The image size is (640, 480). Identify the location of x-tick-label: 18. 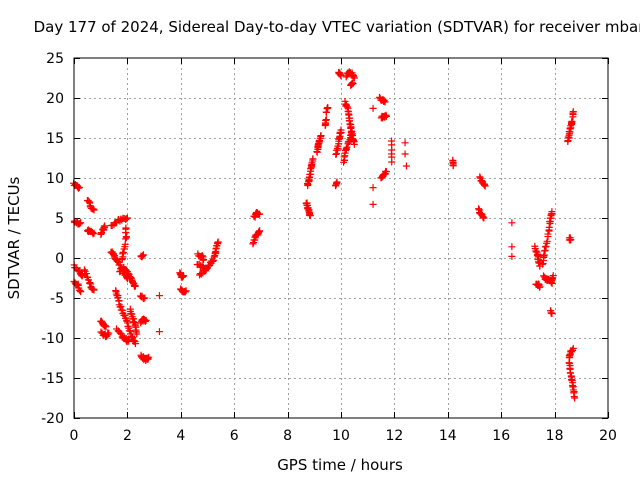
(555, 436).